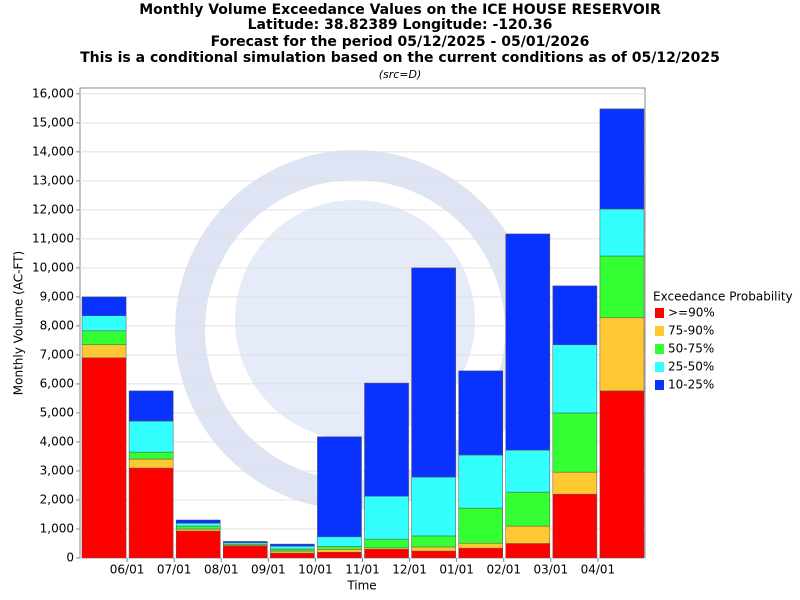  Describe the element at coordinates (691, 349) in the screenshot. I see `legend-label: 50-75%` at that location.